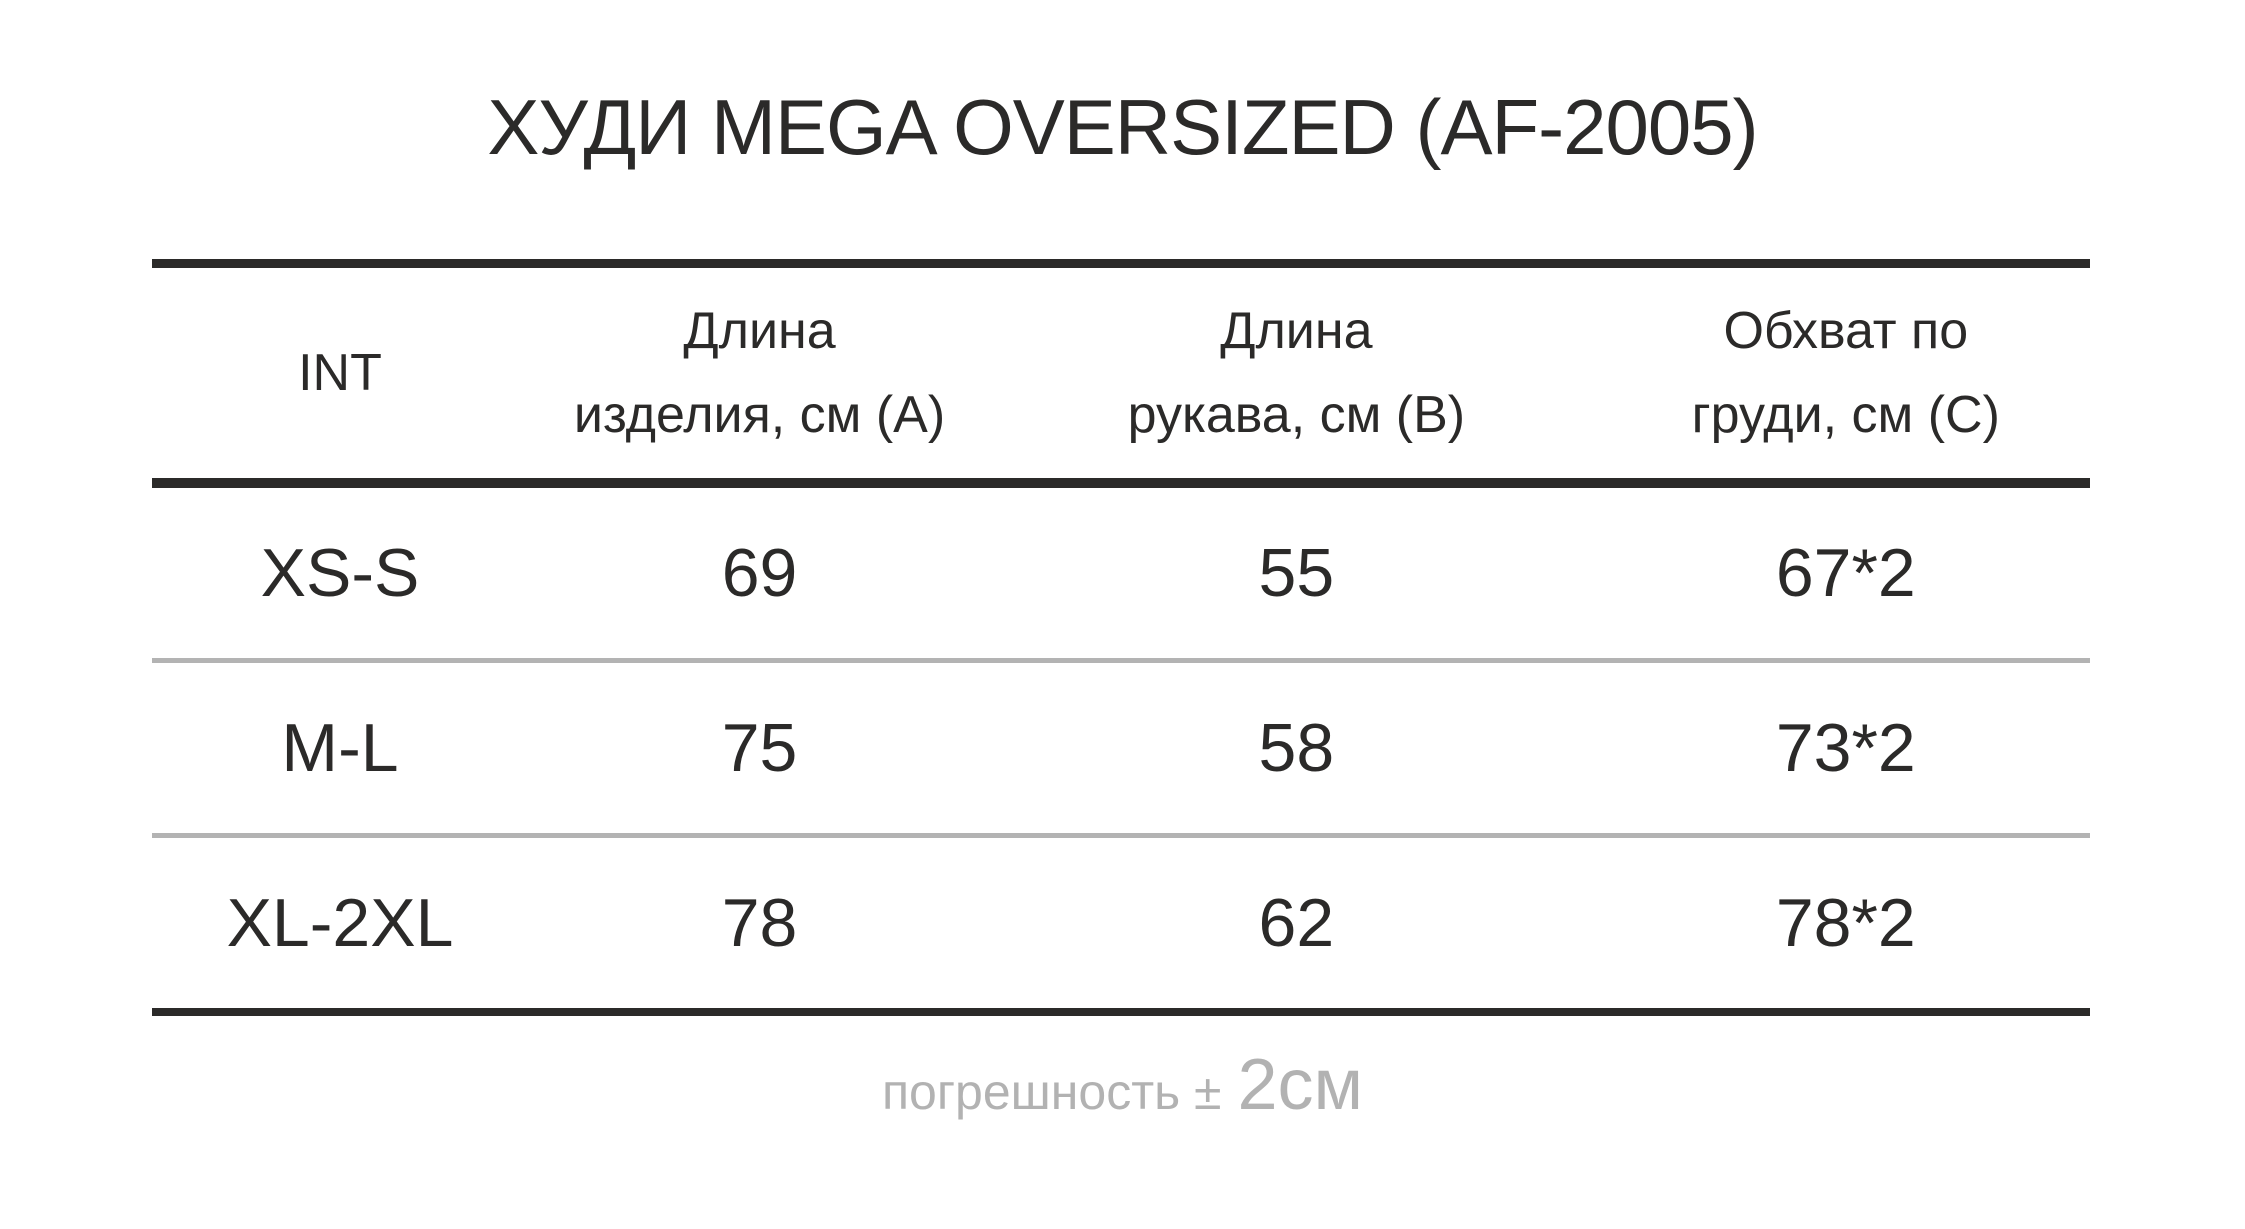  What do you see at coordinates (1296, 923) in the screenshot?
I see `sleeve-value-cell: 62` at bounding box center [1296, 923].